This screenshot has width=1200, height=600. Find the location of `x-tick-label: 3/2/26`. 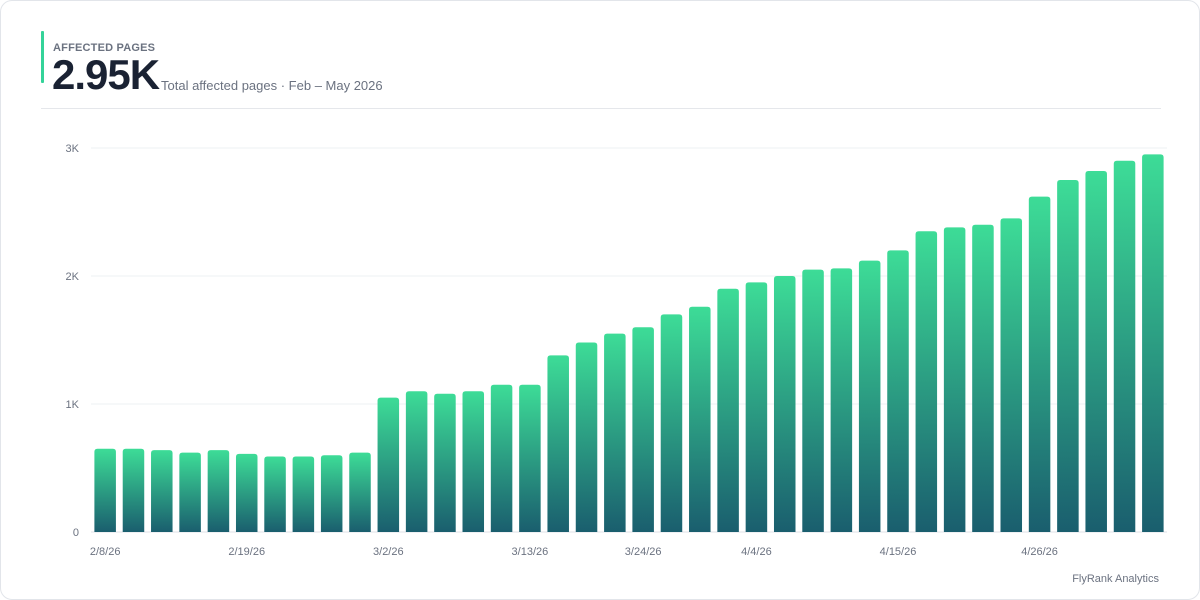

x-tick-label: 3/2/26 is located at coordinates (388, 552).